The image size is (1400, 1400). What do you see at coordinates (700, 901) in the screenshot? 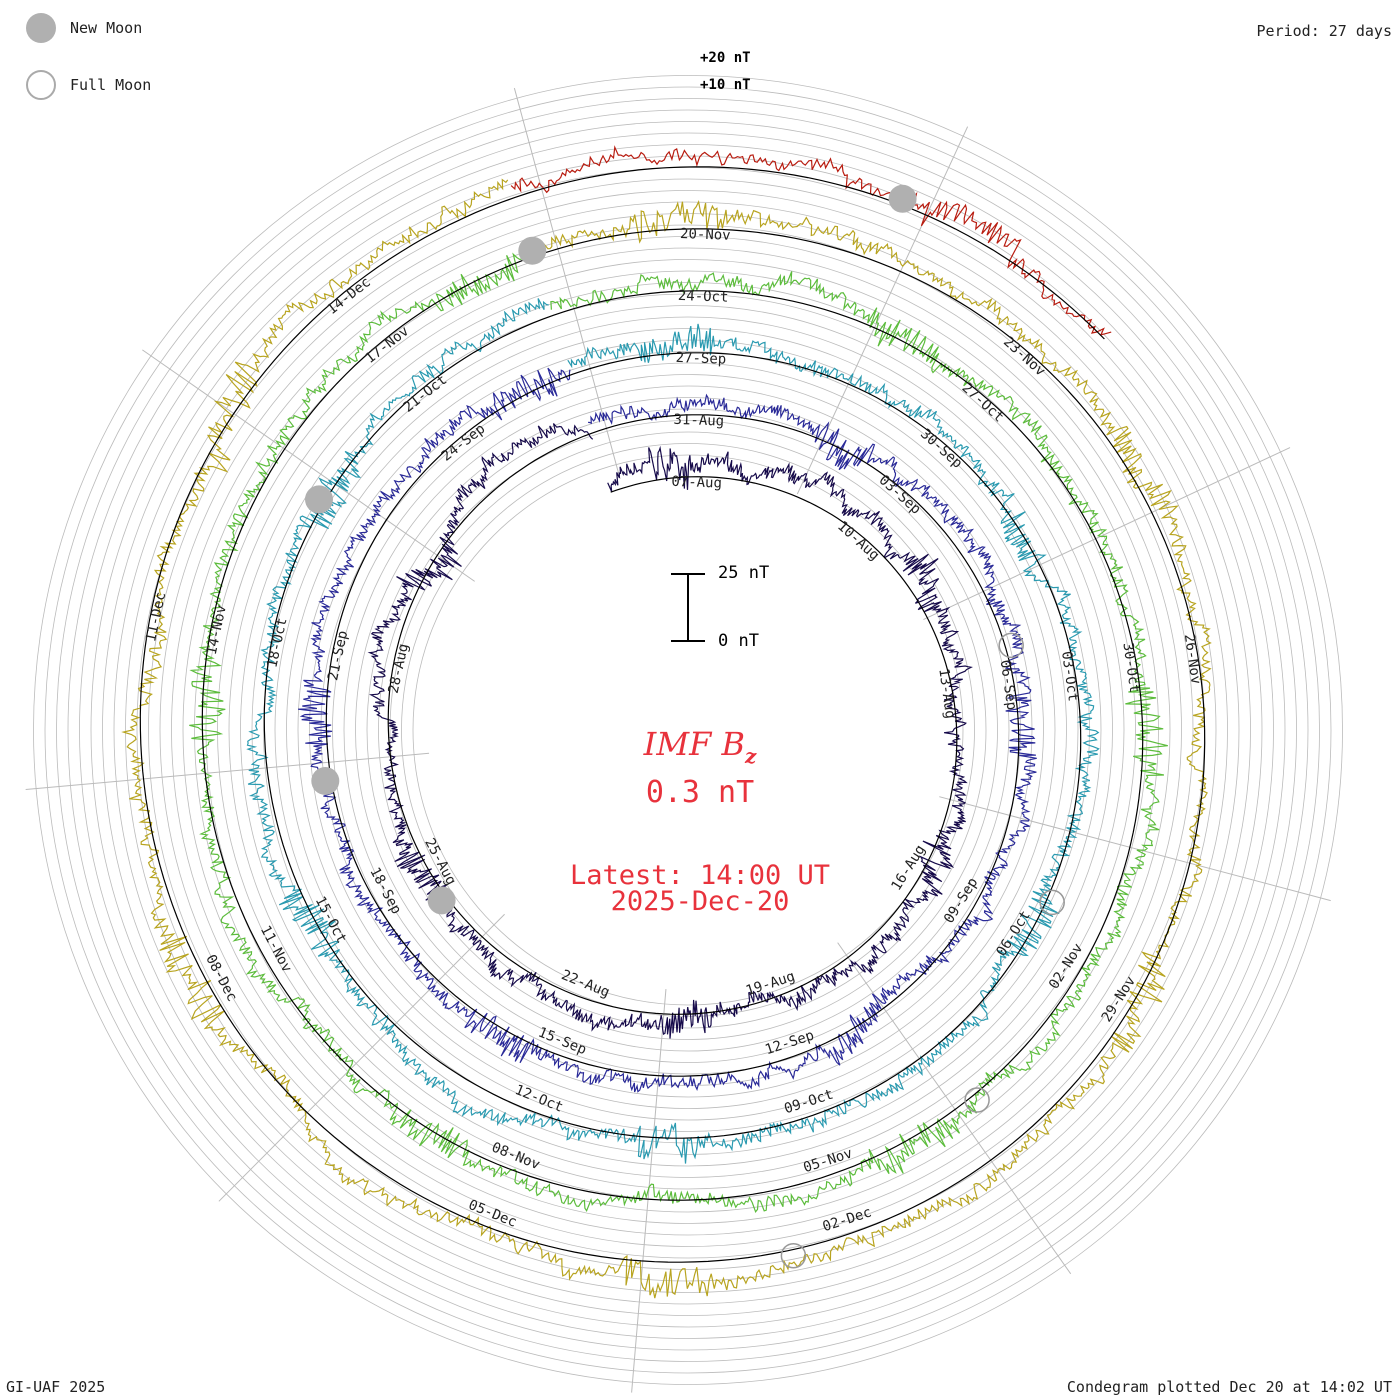
I see `latest-date: 2025-Dec-20` at bounding box center [700, 901].